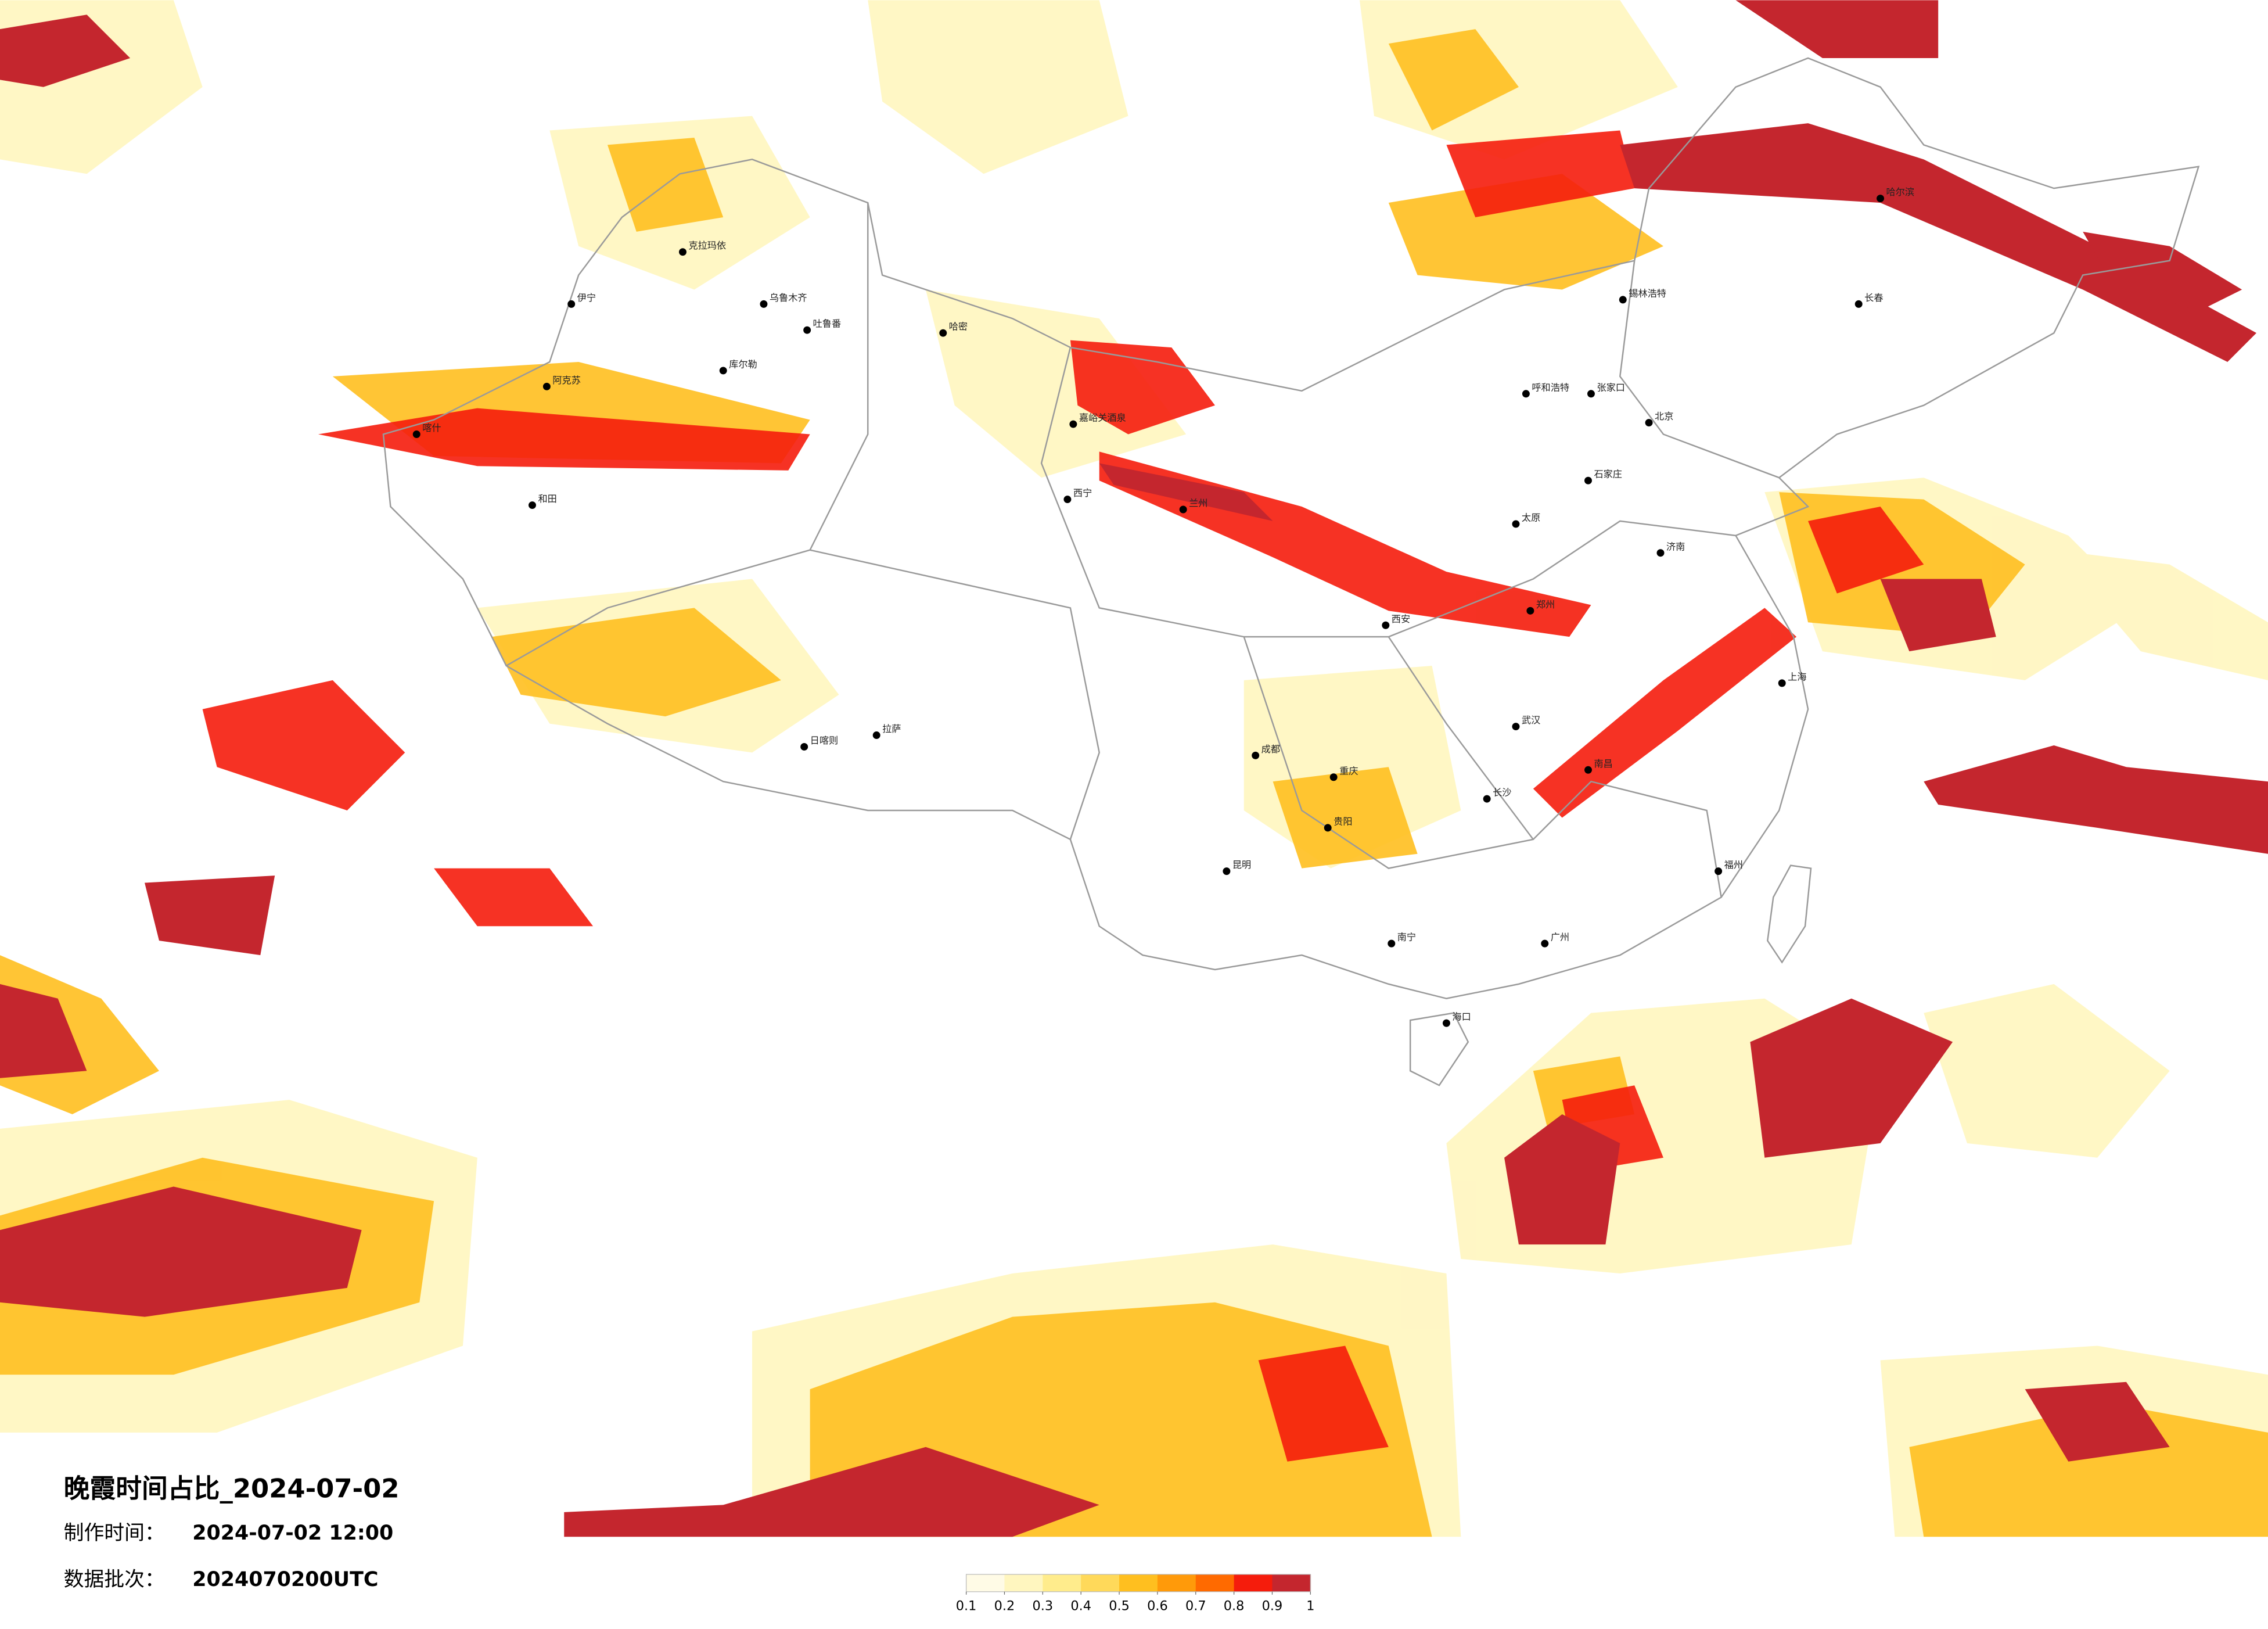  What do you see at coordinates (1310, 1606) in the screenshot?
I see `colorbar-tick-label: 1` at bounding box center [1310, 1606].